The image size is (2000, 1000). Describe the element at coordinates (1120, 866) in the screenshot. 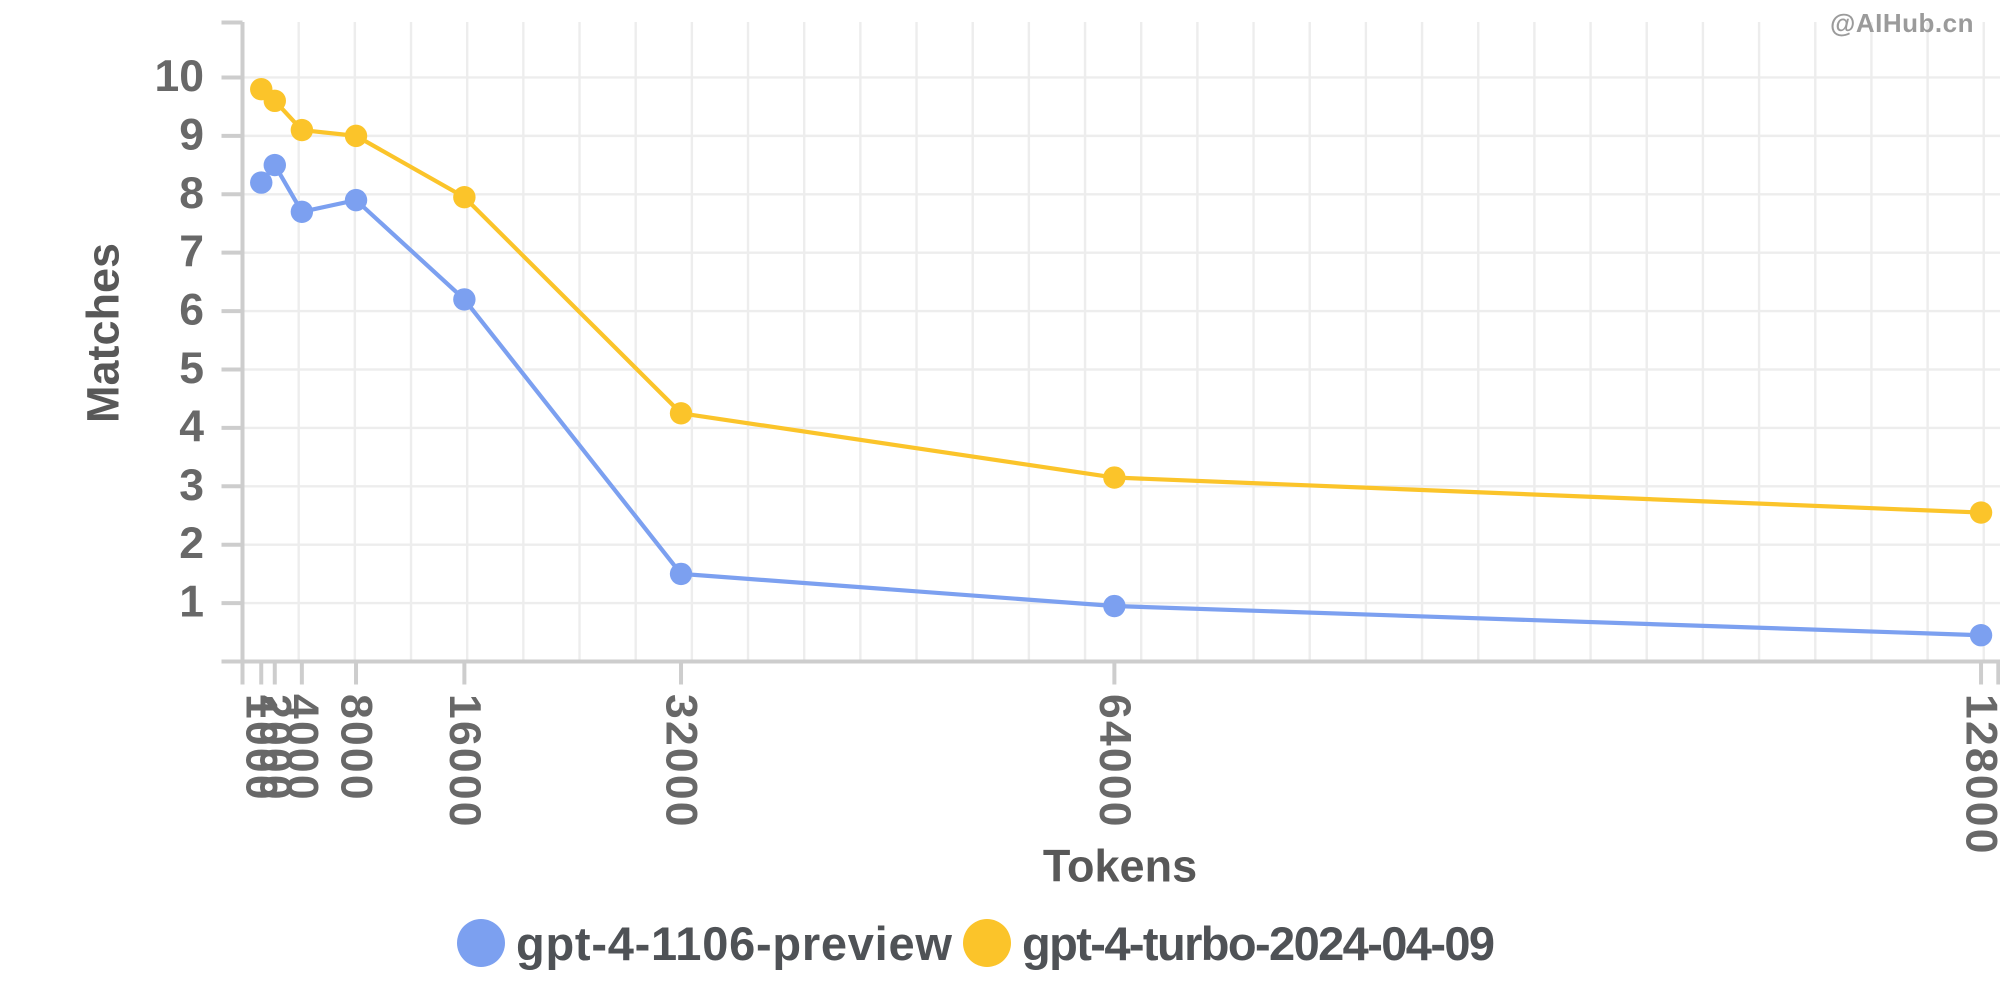

I see `x-axis-title: Tokens` at that location.